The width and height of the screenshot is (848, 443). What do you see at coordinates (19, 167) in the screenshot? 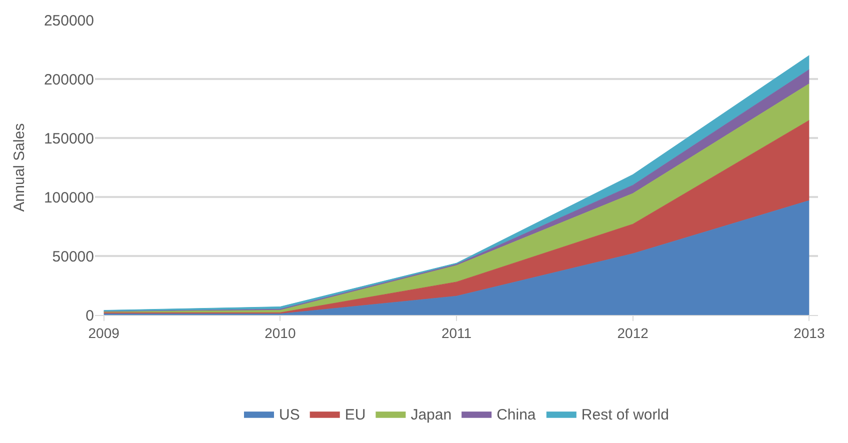
I see `y-axis-title: Annual Sales` at bounding box center [19, 167].